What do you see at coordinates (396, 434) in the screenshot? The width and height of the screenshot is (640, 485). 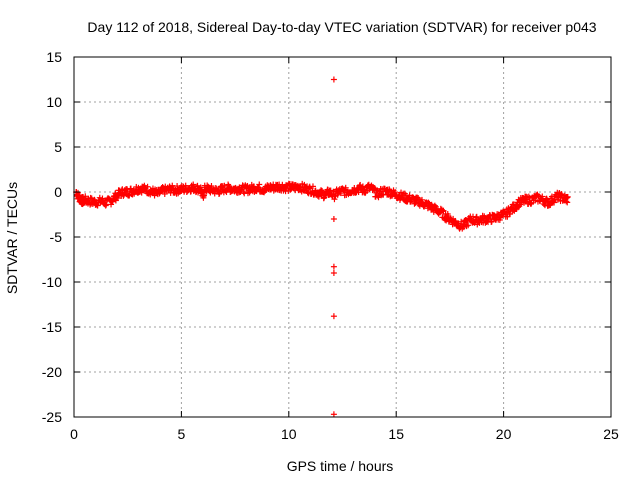 I see `x-tick-label: 15` at bounding box center [396, 434].